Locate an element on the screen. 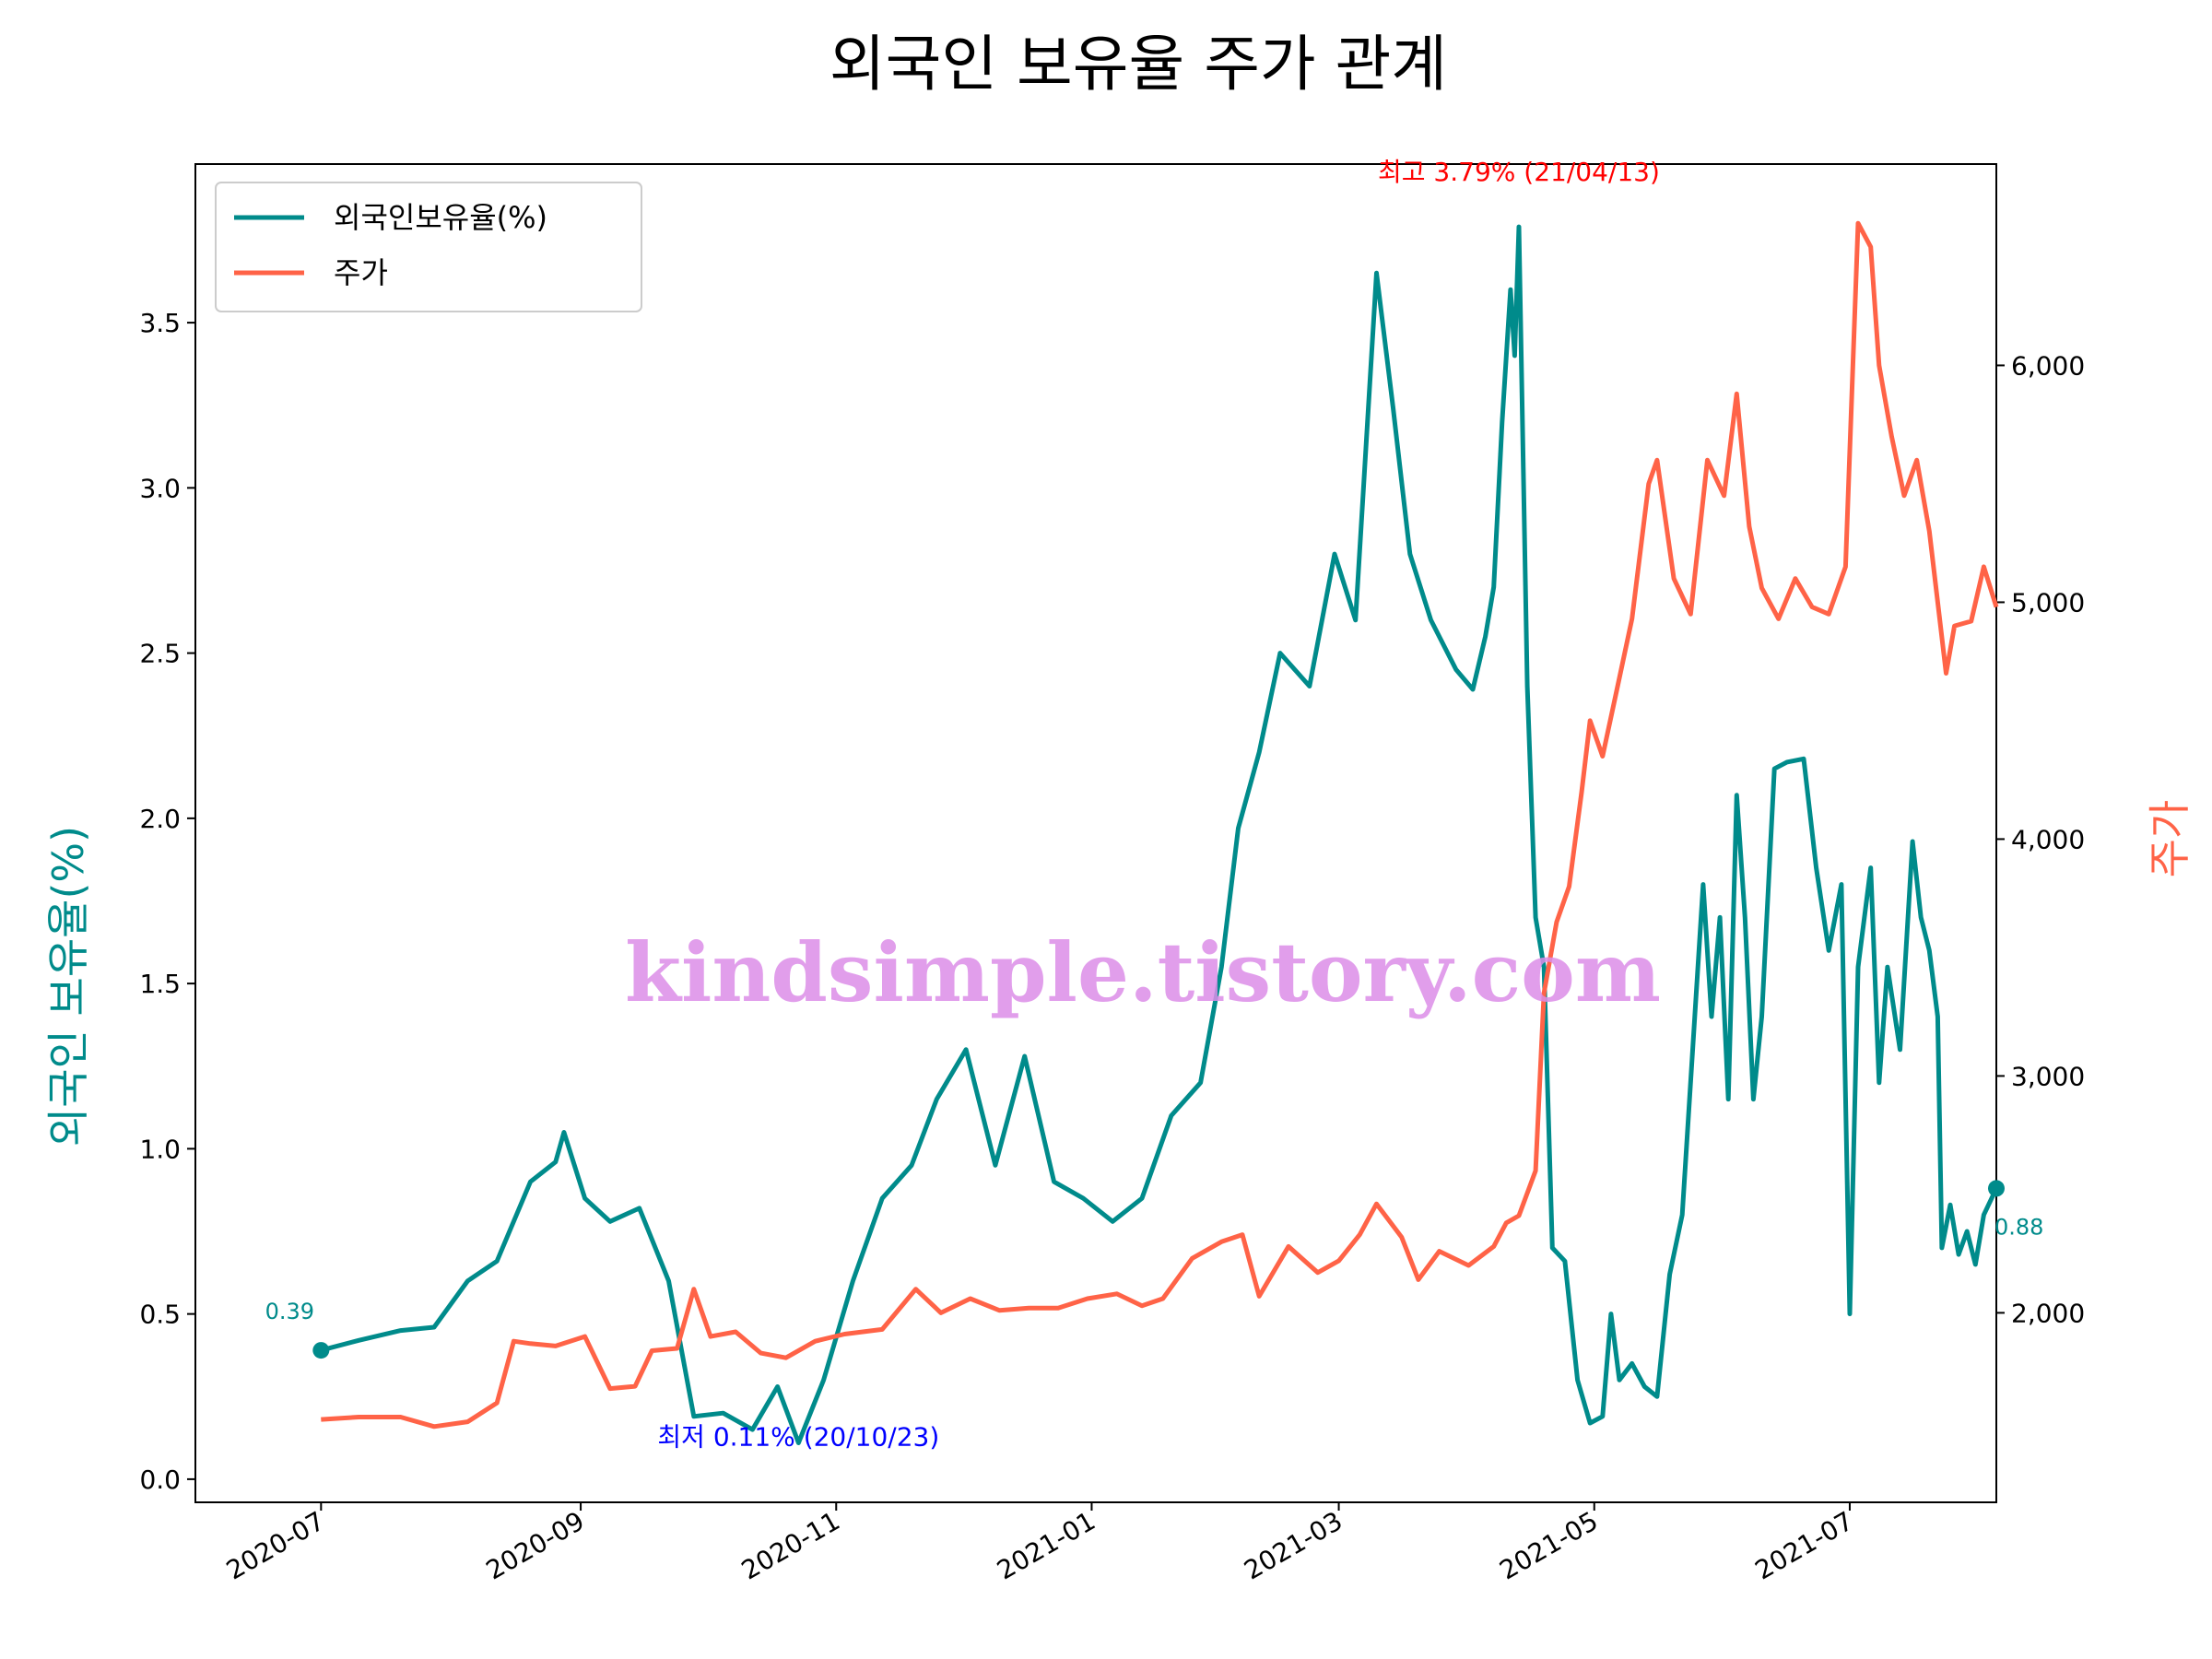 Image resolution: width=2212 pixels, height=1659 pixels. y-tick-label-right: 3,000 is located at coordinates (2048, 1076).